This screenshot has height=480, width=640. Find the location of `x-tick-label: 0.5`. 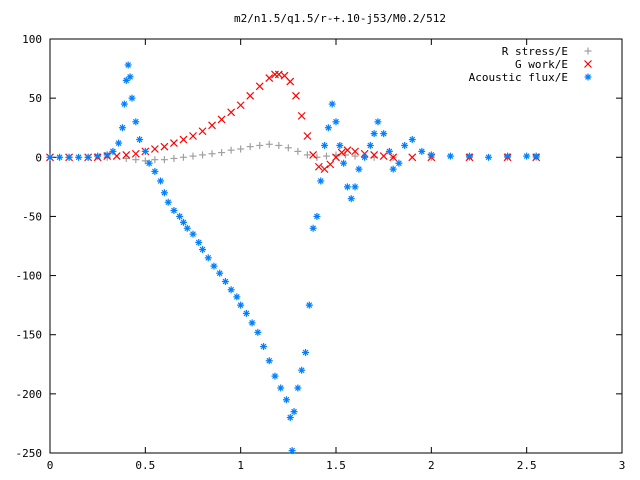

x-tick-label: 0.5 is located at coordinates (145, 465).